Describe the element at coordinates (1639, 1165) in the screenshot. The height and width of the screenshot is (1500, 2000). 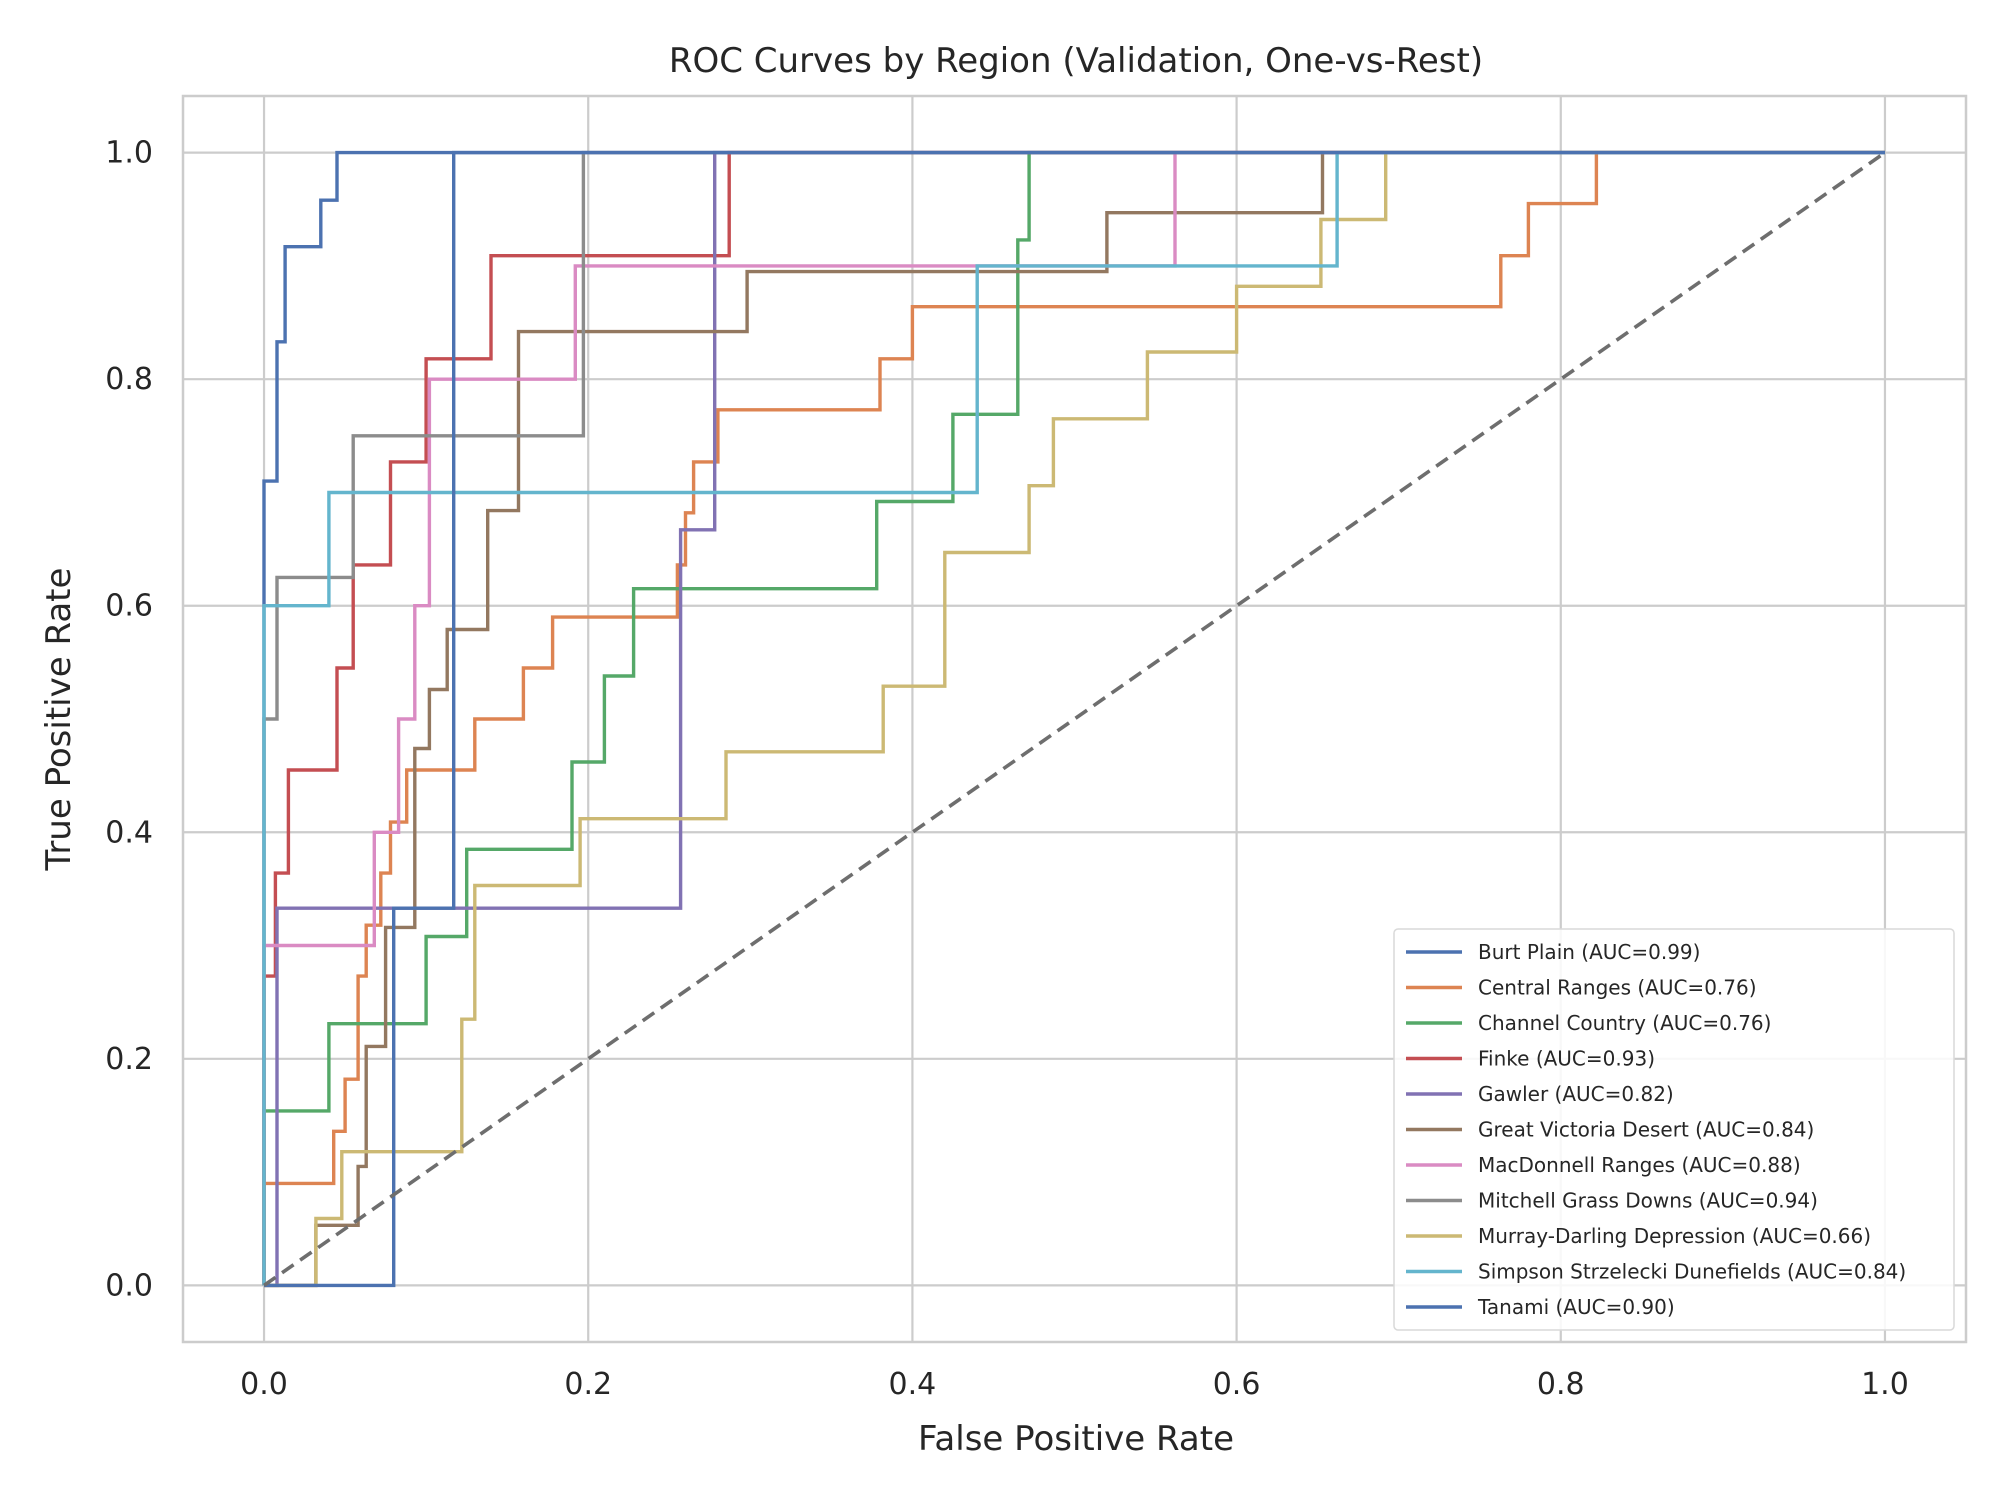
I see `legend-label: MacDonnell Ranges (AUC=0.88)` at that location.